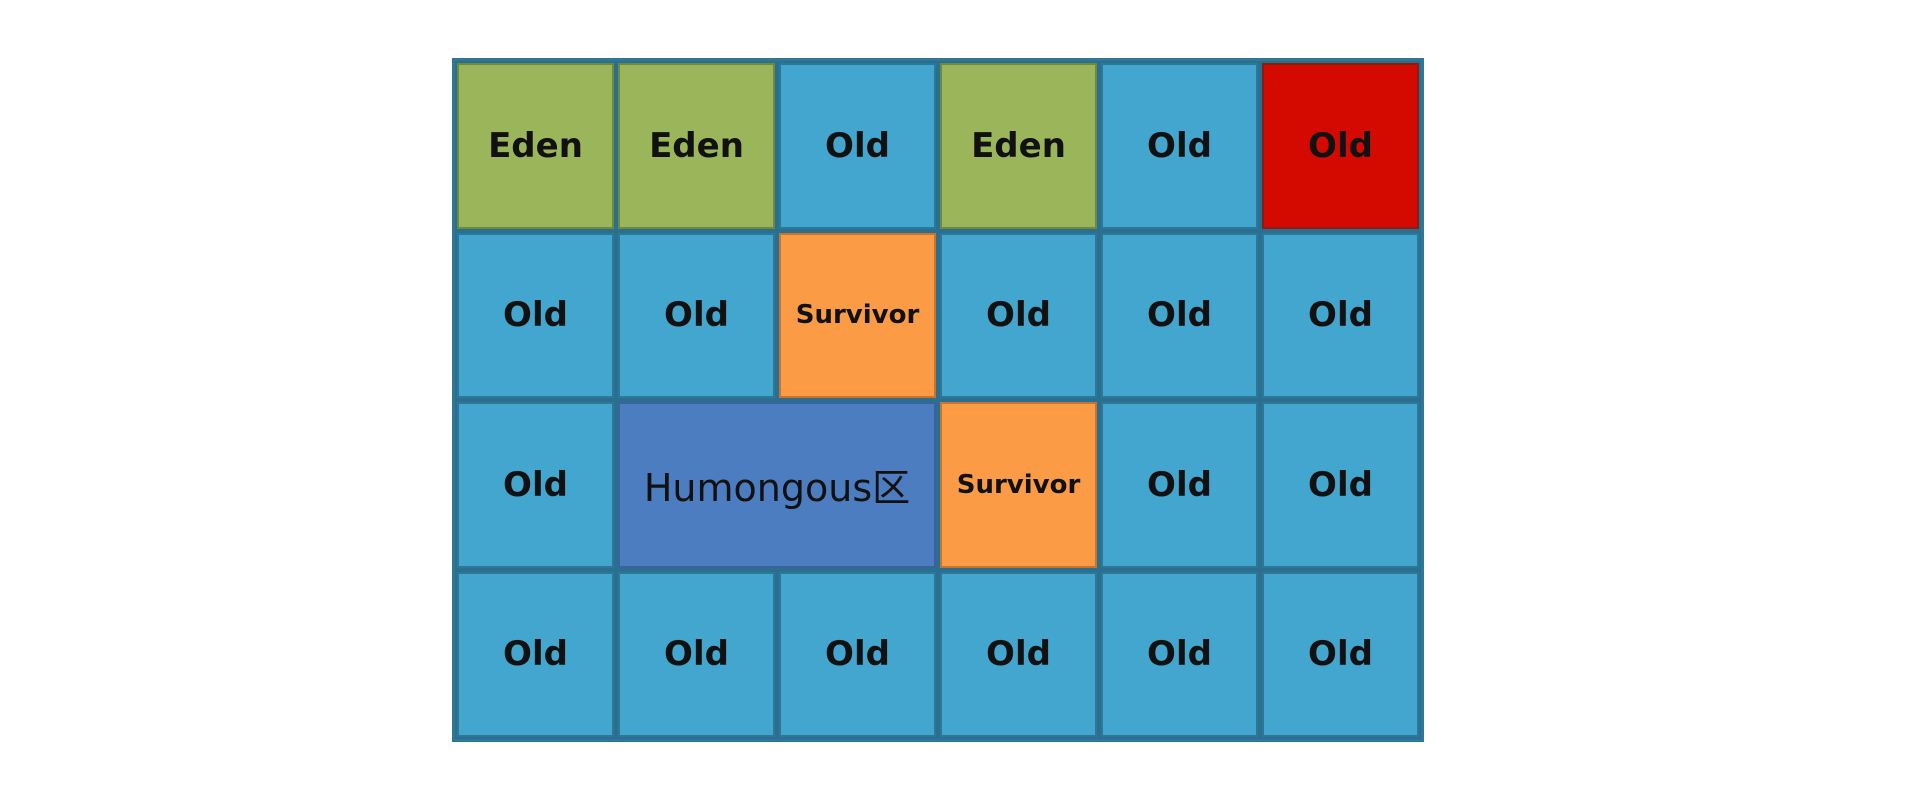 Image resolution: width=1921 pixels, height=796 pixels. What do you see at coordinates (777, 485) in the screenshot?
I see `humongous-region: Humongous区` at bounding box center [777, 485].